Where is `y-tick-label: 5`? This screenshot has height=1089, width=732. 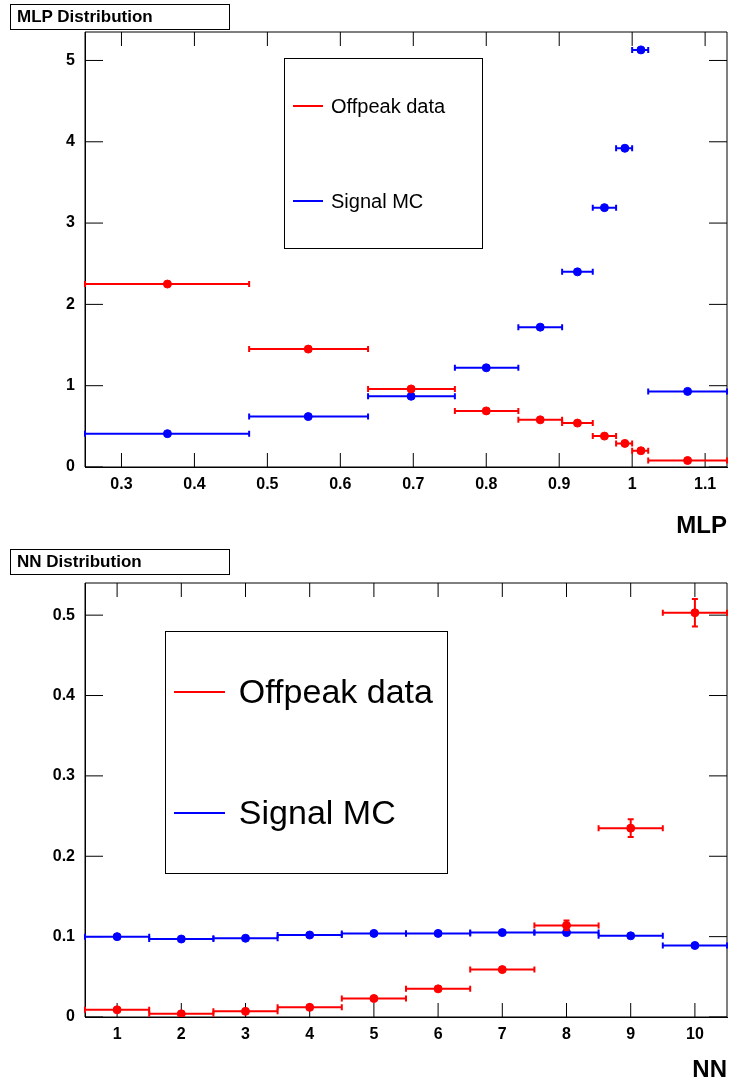 y-tick-label: 5 is located at coordinates (71, 59).